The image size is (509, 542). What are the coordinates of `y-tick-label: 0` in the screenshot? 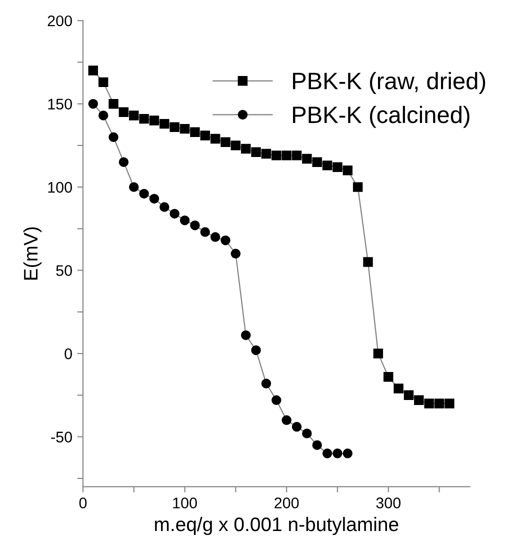 It's located at (68, 354).